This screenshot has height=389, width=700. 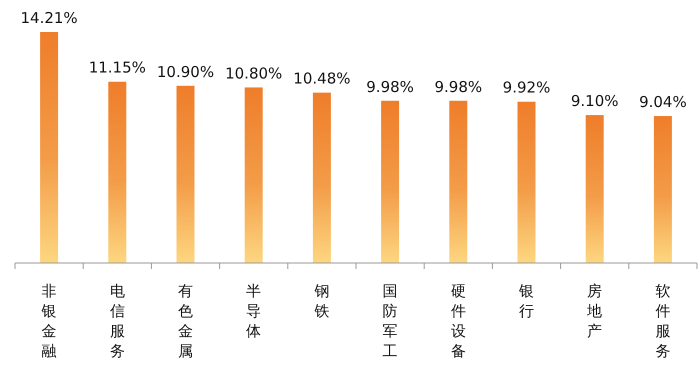 I want to click on x-tick-label: 电信服务, so click(x=117, y=321).